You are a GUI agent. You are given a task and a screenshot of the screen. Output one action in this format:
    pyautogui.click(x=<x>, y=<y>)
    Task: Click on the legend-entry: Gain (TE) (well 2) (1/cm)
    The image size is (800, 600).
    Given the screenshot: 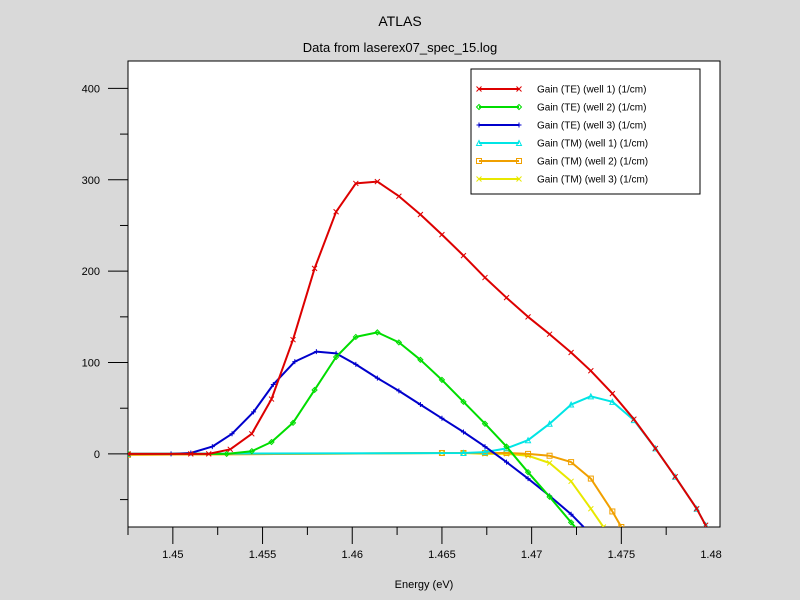 What is the action you would take?
    pyautogui.click(x=560, y=108)
    